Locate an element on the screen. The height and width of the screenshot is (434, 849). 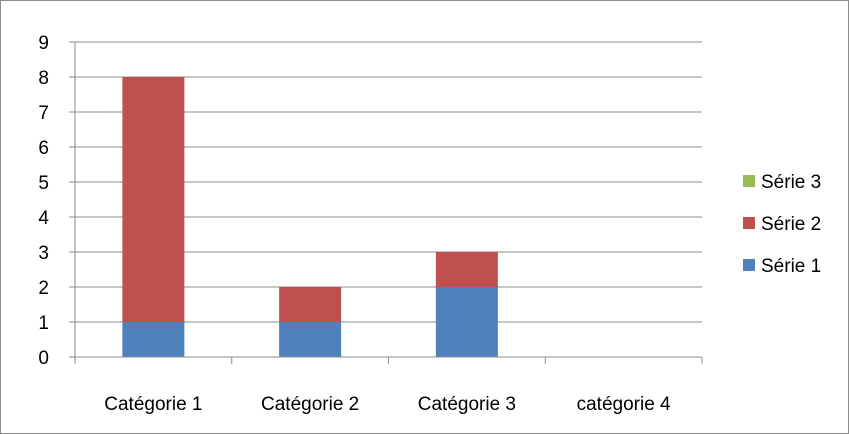
y-tick-label: 1 is located at coordinates (43, 323).